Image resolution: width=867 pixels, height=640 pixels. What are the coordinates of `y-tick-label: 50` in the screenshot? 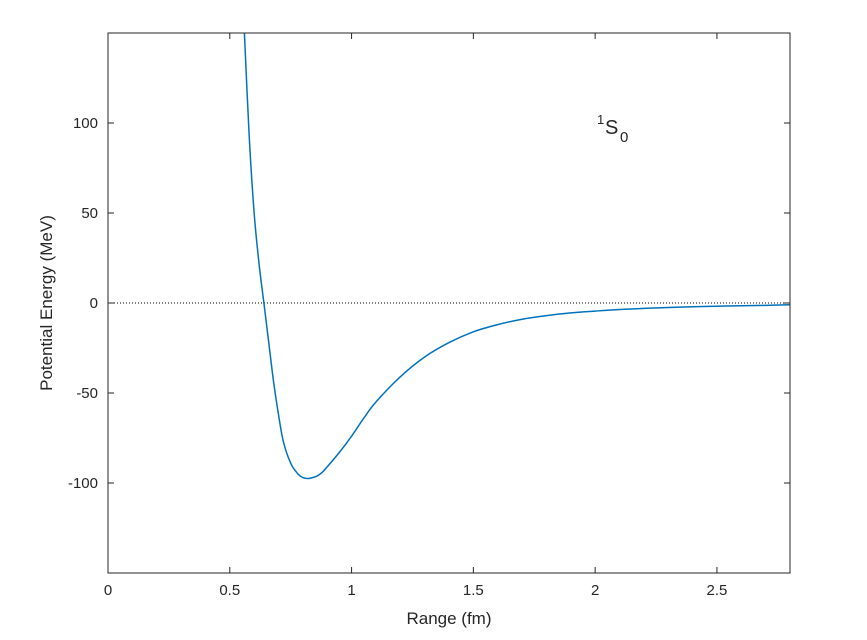 It's located at (89, 213).